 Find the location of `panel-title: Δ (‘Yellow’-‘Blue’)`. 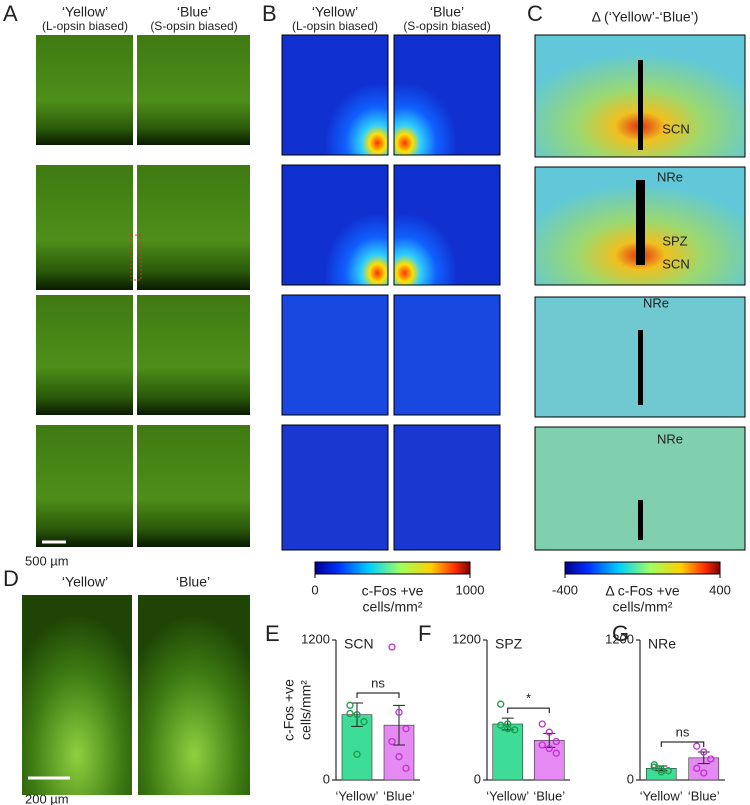

panel-title: Δ (‘Yellow’-‘Blue’) is located at coordinates (645, 17).